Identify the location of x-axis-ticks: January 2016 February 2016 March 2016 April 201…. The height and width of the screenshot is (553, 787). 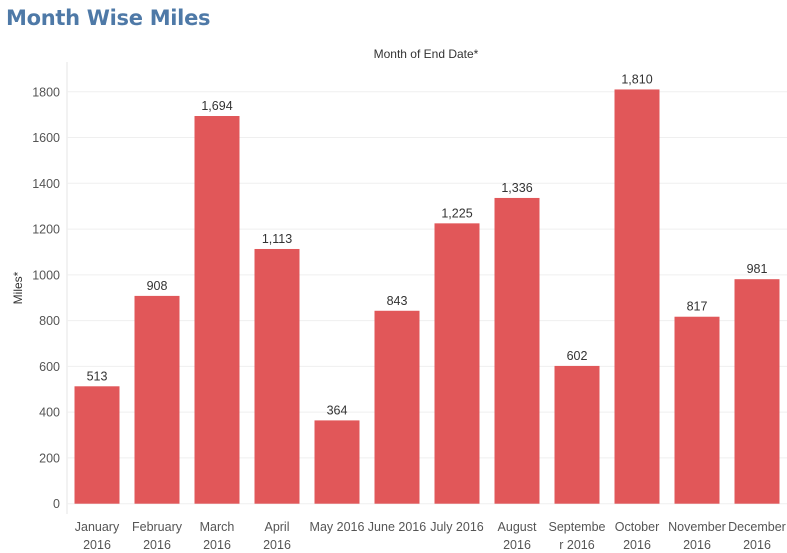
(430, 536).